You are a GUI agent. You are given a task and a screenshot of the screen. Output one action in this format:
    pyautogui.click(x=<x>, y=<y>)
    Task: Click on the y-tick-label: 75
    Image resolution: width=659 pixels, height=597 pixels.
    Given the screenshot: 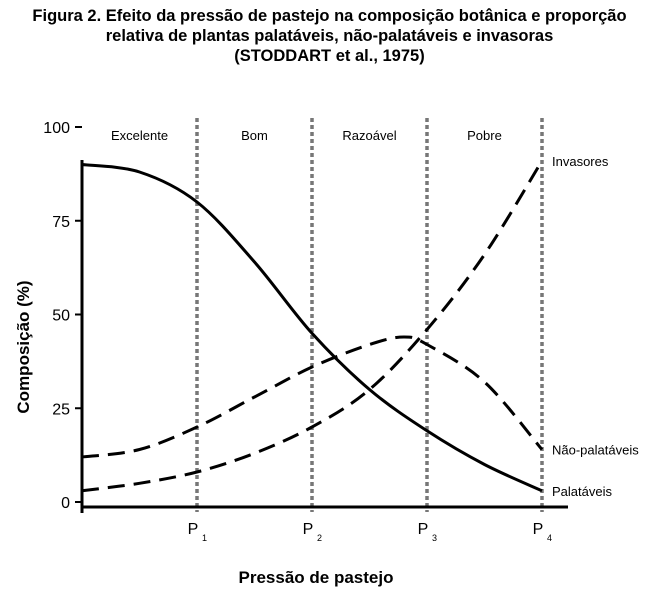 What is the action you would take?
    pyautogui.click(x=61, y=222)
    